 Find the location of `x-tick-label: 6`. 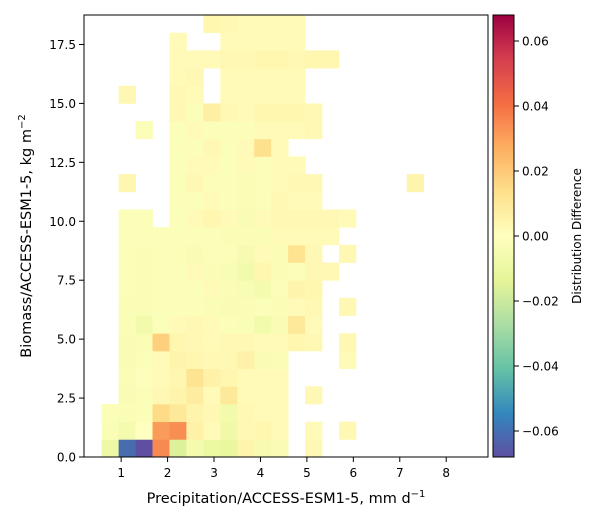

x-tick-label: 6 is located at coordinates (354, 473).